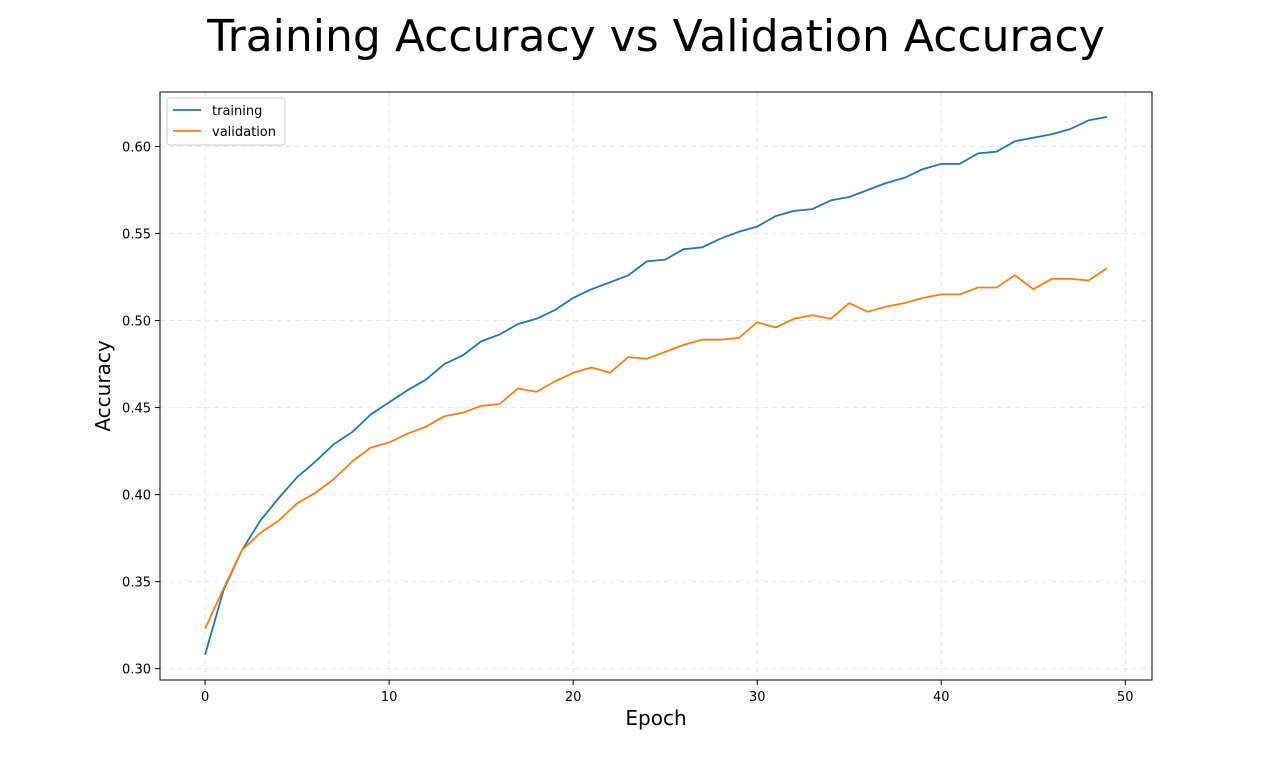 The image size is (1280, 768). Describe the element at coordinates (136, 409) in the screenshot. I see `y-tick-label: 0.45` at that location.